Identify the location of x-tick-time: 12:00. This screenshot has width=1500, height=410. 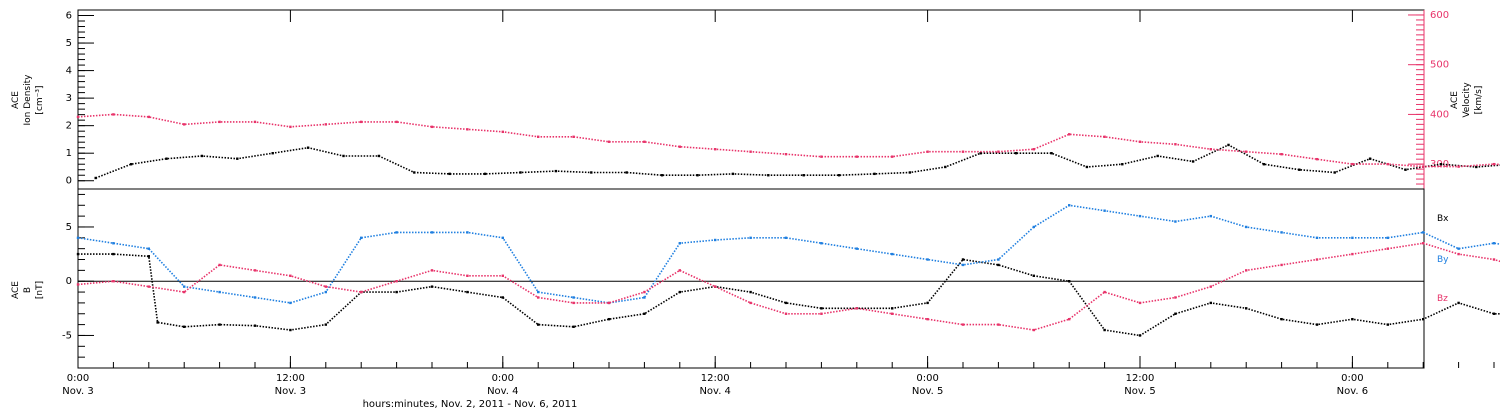
(290, 378).